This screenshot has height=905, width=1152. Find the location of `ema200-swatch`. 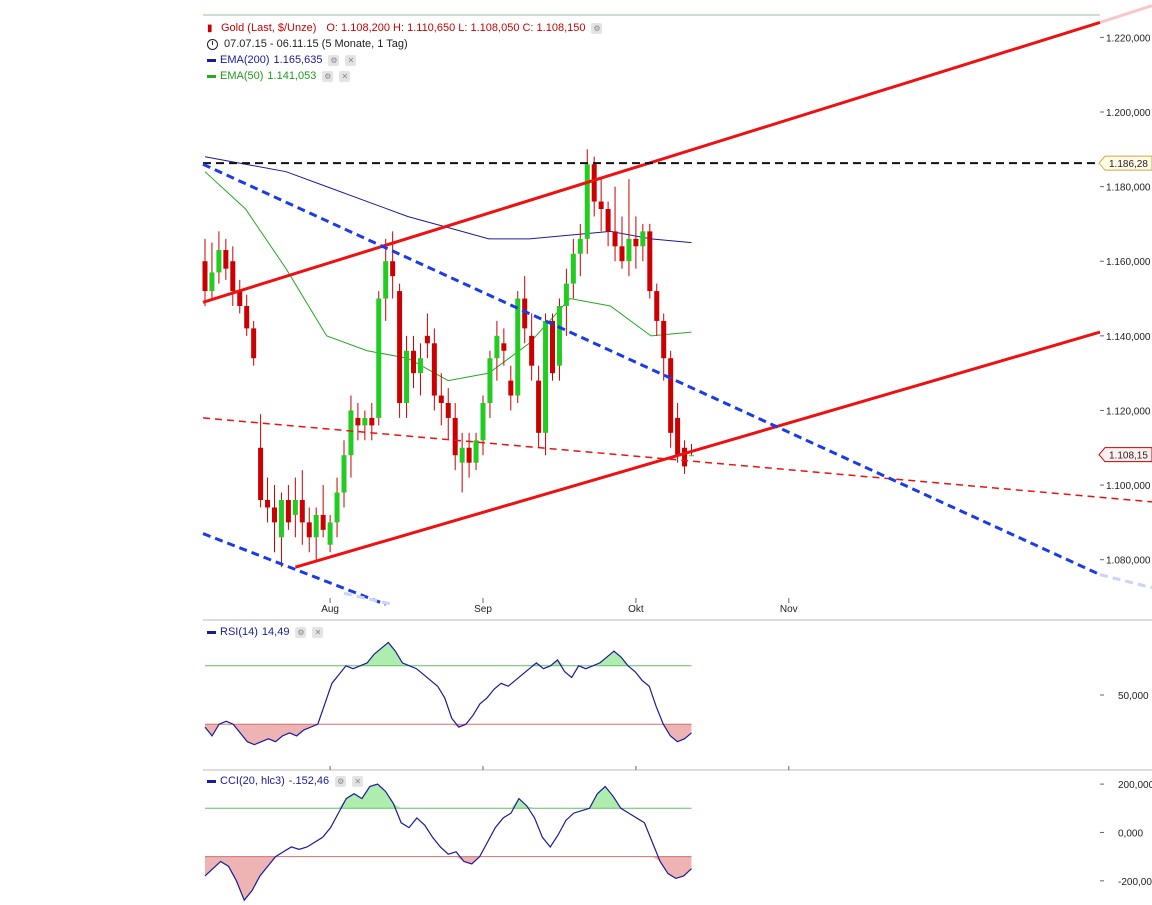

ema200-swatch is located at coordinates (211, 60).